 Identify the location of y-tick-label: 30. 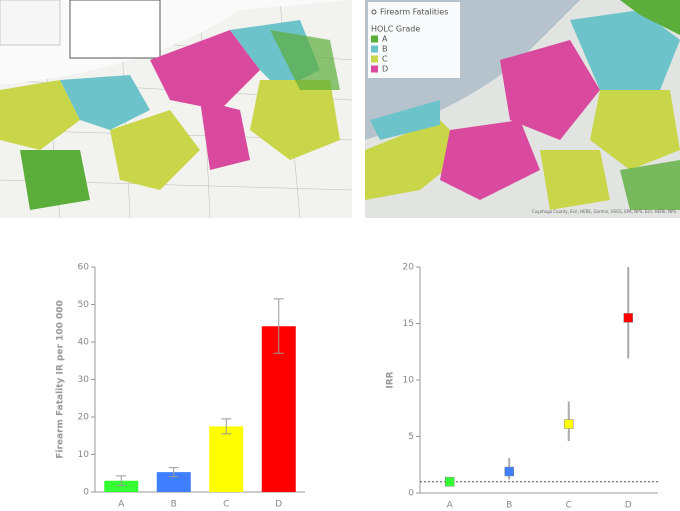
(84, 380).